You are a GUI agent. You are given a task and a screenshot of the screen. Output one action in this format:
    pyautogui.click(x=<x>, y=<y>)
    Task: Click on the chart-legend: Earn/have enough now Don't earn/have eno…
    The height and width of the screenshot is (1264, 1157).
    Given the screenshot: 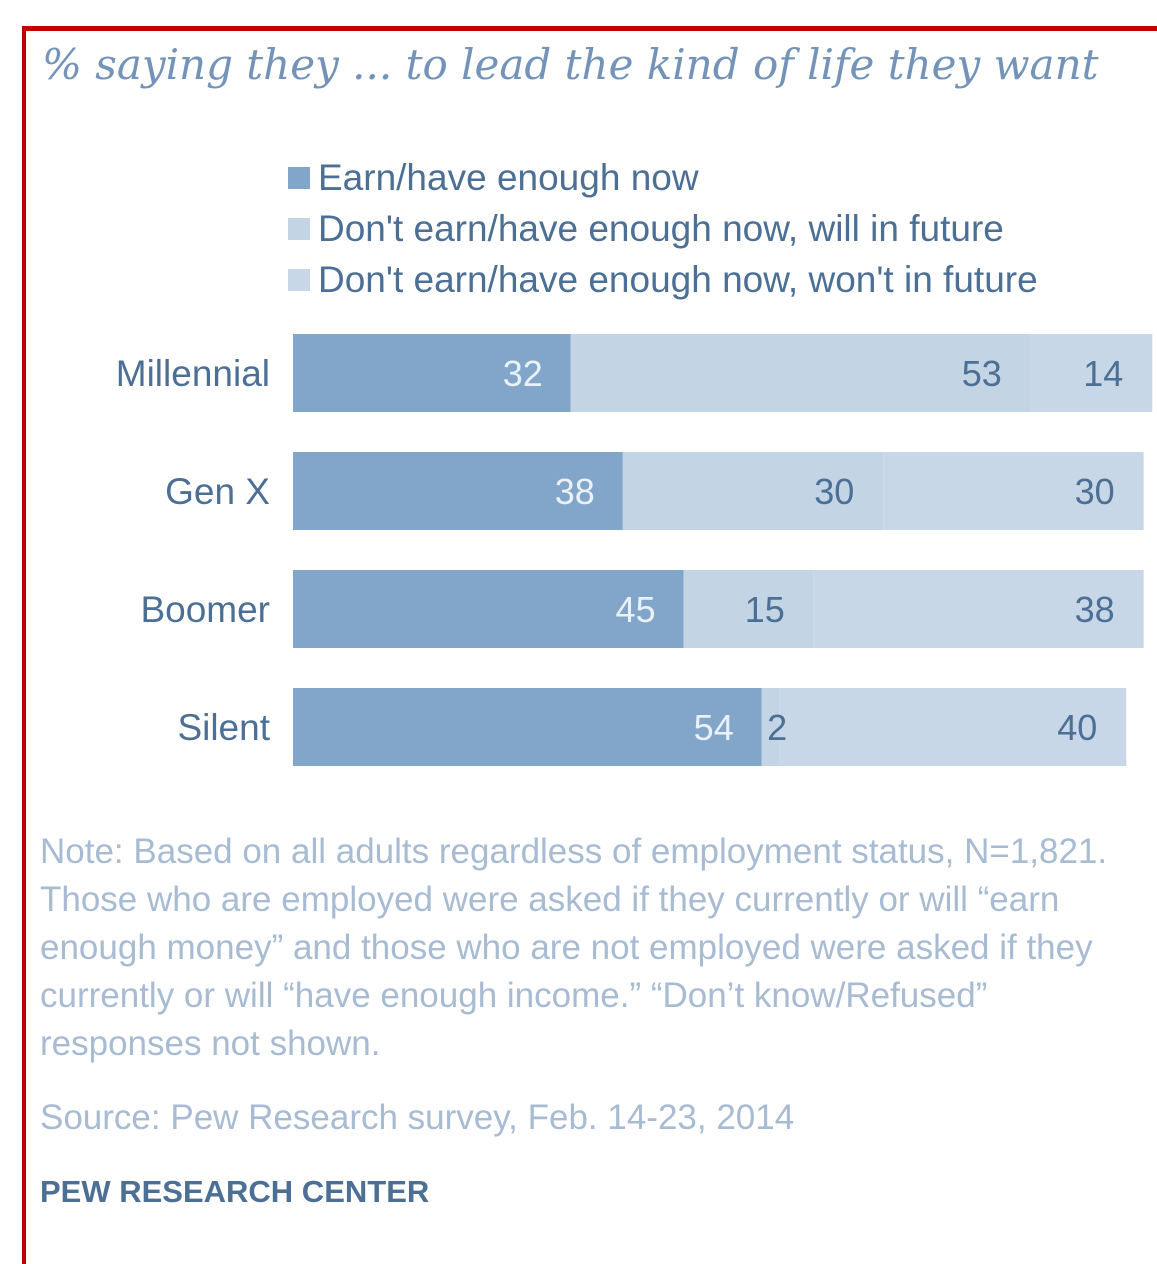 What is the action you would take?
    pyautogui.click(x=663, y=228)
    